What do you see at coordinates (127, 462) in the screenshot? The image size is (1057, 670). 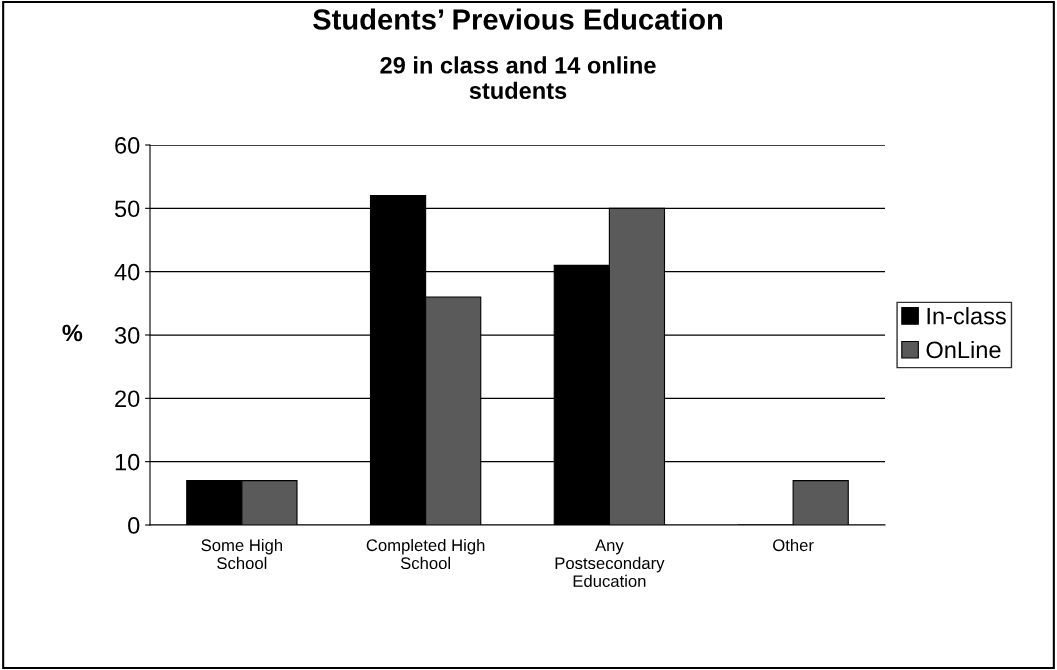 I see `y-tick-label: 10` at bounding box center [127, 462].